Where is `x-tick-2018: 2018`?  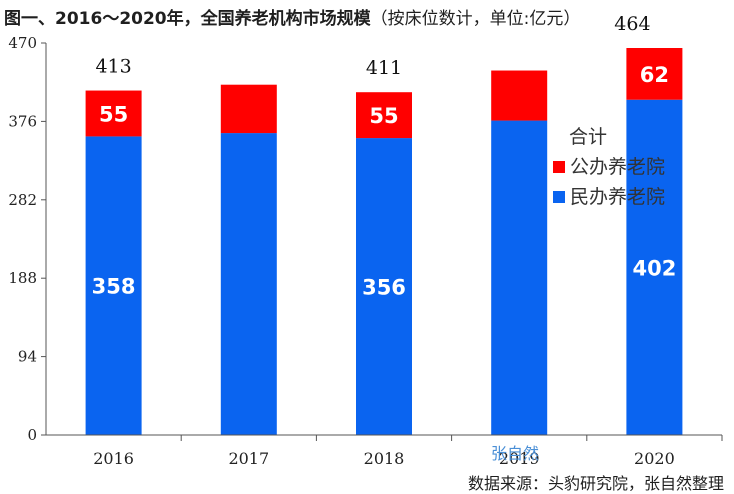 x-tick-2018: 2018 is located at coordinates (384, 458).